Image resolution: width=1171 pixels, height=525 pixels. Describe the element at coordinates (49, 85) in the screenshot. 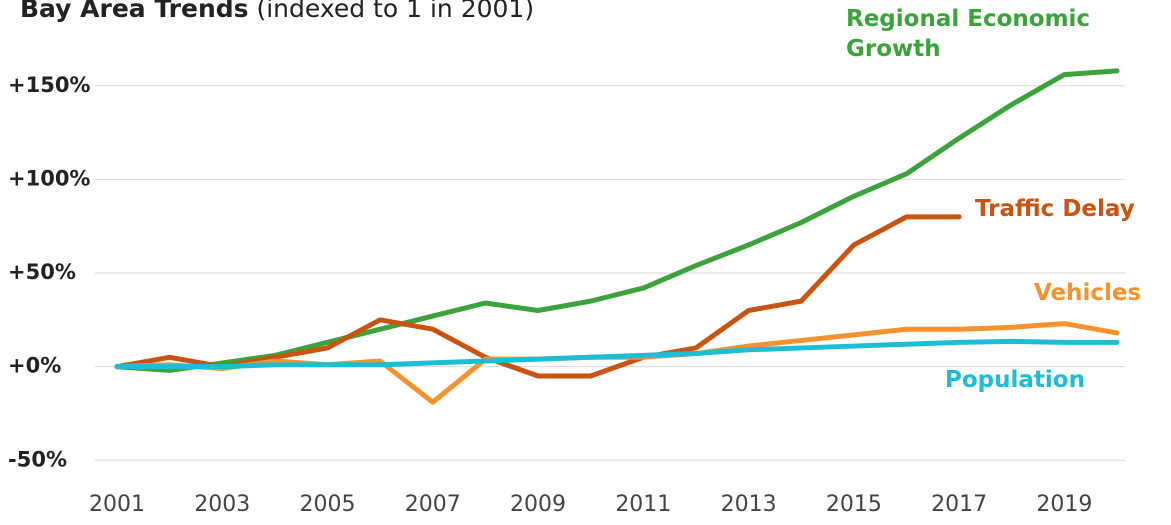

I see `y-tick-label: +150%` at that location.